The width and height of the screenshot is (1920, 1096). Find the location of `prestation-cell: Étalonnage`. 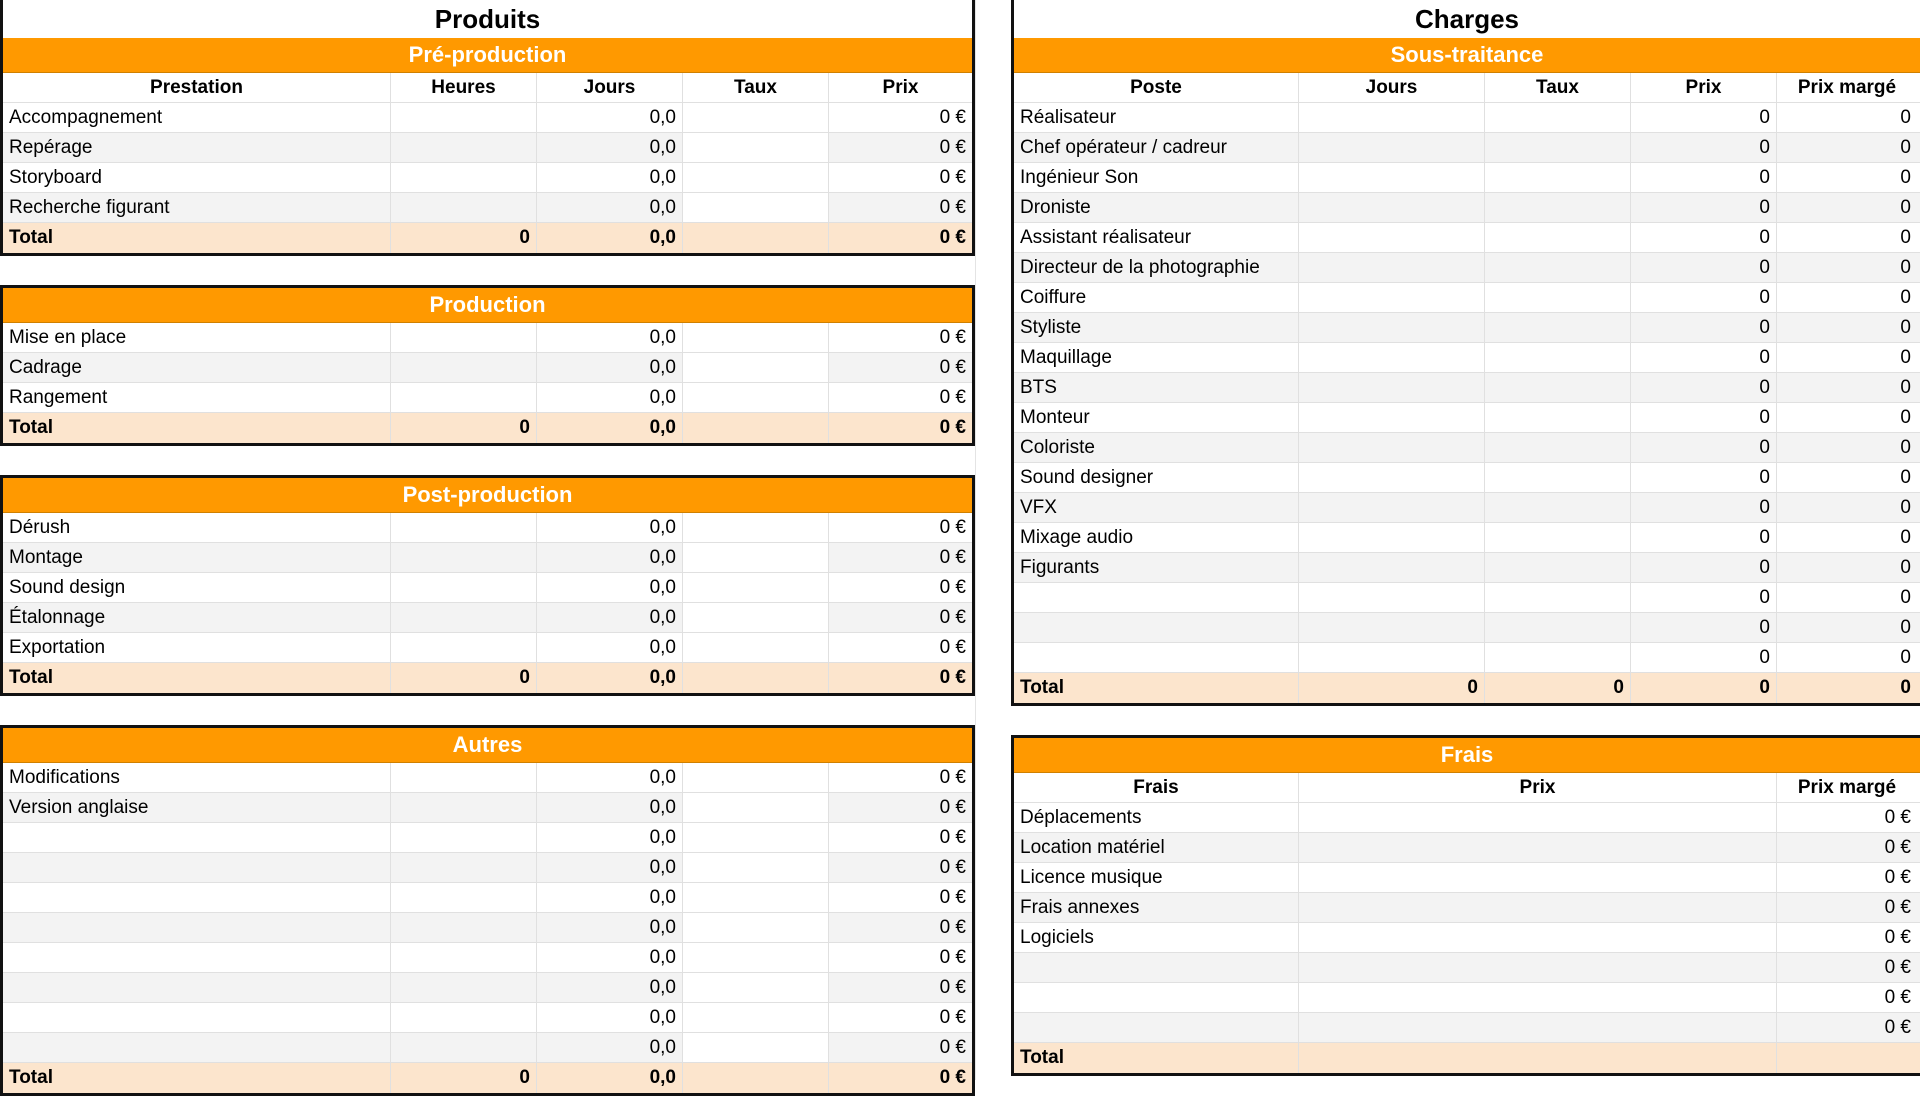

prestation-cell: Étalonnage is located at coordinates (197, 617).